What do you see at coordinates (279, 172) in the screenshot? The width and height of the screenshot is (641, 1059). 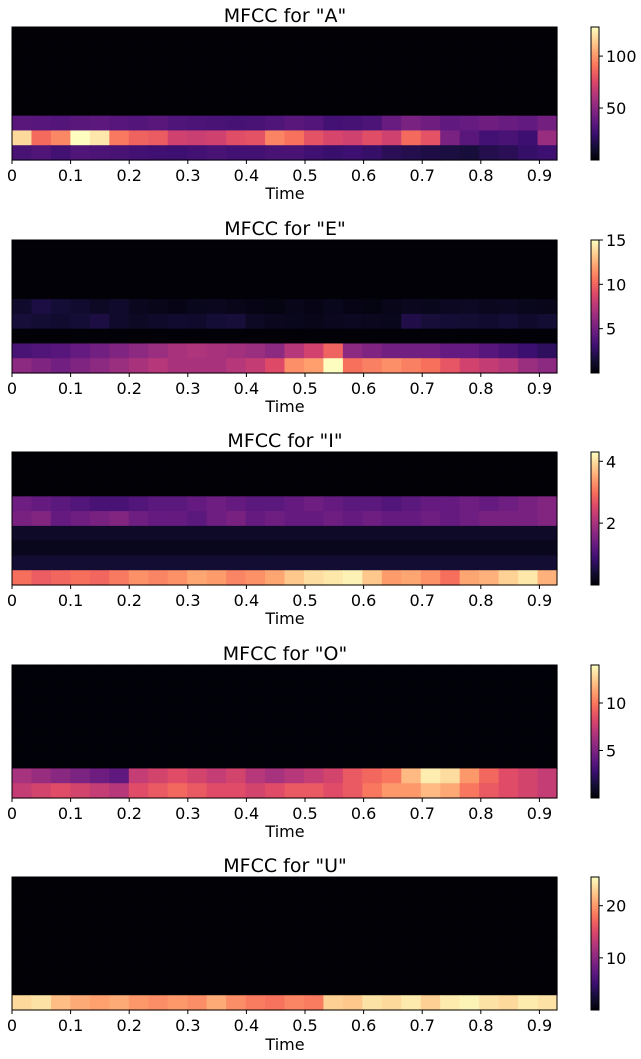 I see `x-ticks: 0 0.1 0.2 0.3 0.4 0.5 0.6 0.7 0.8 0.9` at bounding box center [279, 172].